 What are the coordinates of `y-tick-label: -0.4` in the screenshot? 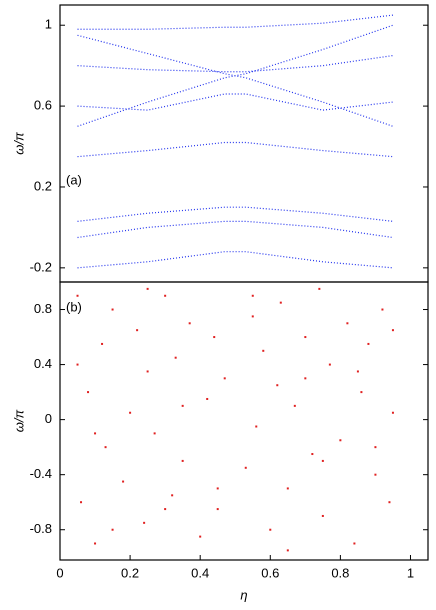 It's located at (41, 473).